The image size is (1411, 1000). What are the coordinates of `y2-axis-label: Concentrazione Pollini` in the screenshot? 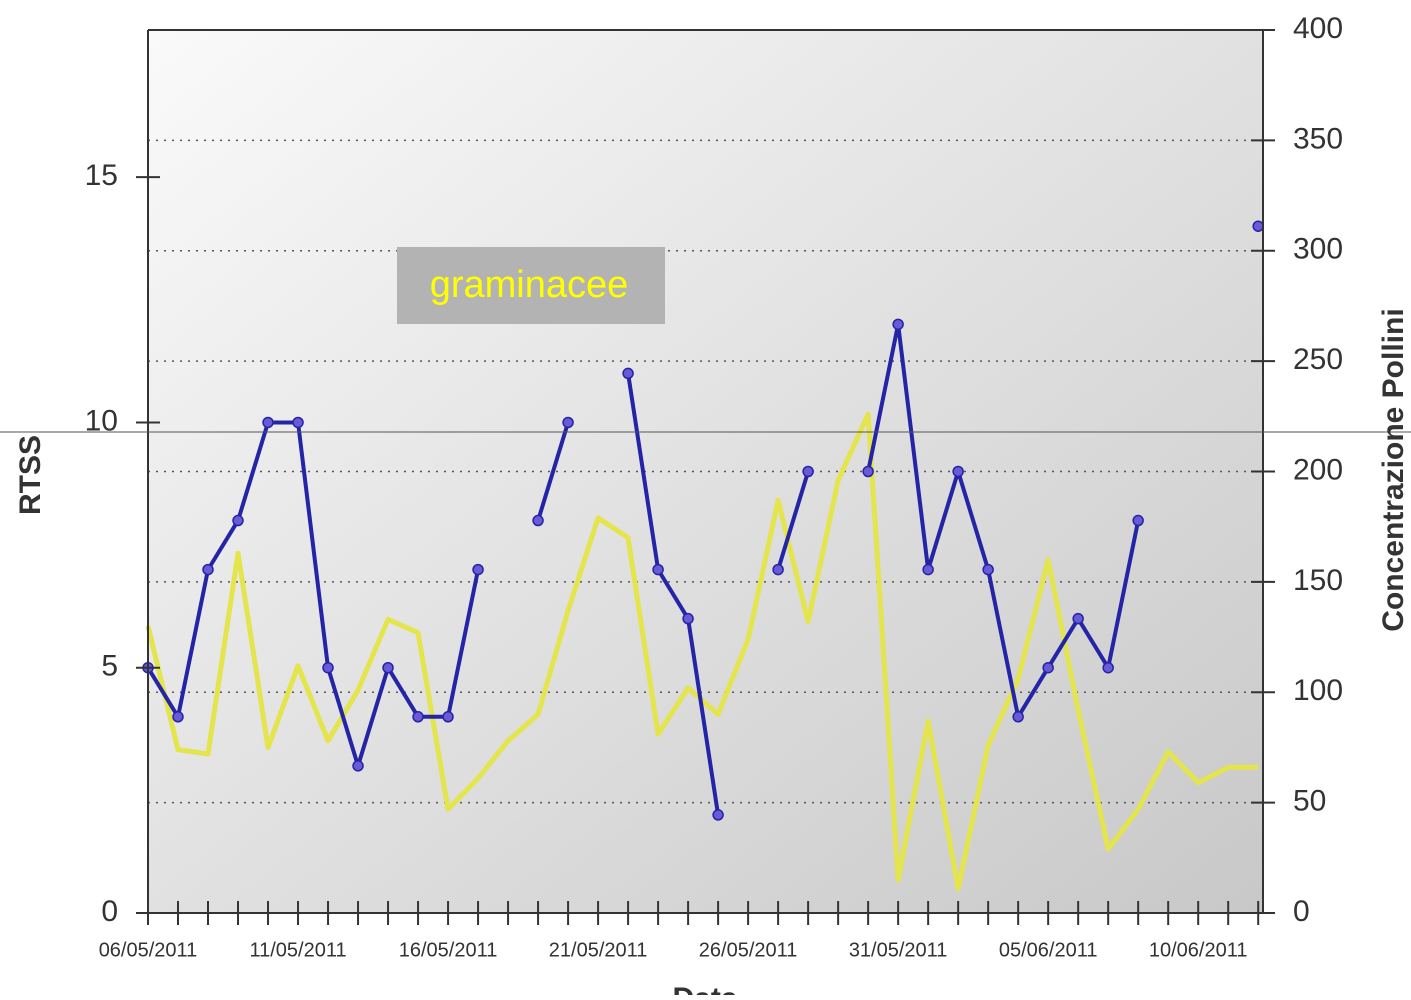 It's located at (1393, 469).